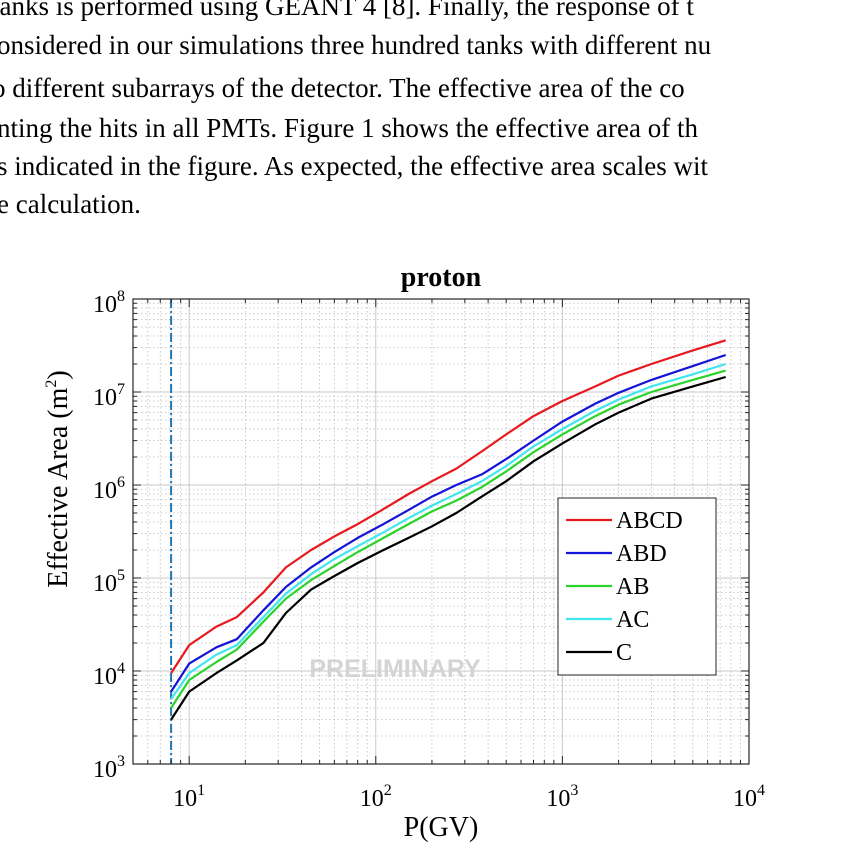 The image size is (851, 848). Describe the element at coordinates (469, 797) in the screenshot. I see `x-tick-labels: 10¹ 10² 10³ 10⁴` at that location.